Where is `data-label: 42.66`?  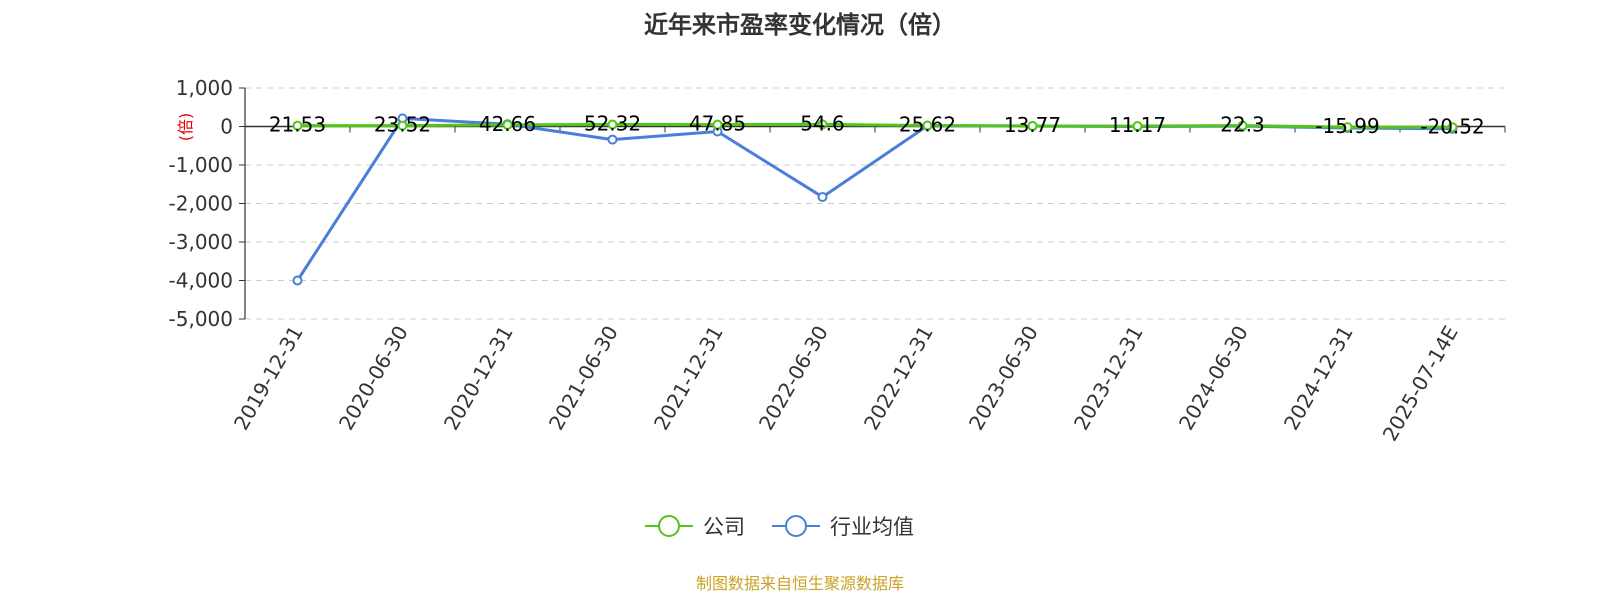
data-label: 42.66 is located at coordinates (507, 124).